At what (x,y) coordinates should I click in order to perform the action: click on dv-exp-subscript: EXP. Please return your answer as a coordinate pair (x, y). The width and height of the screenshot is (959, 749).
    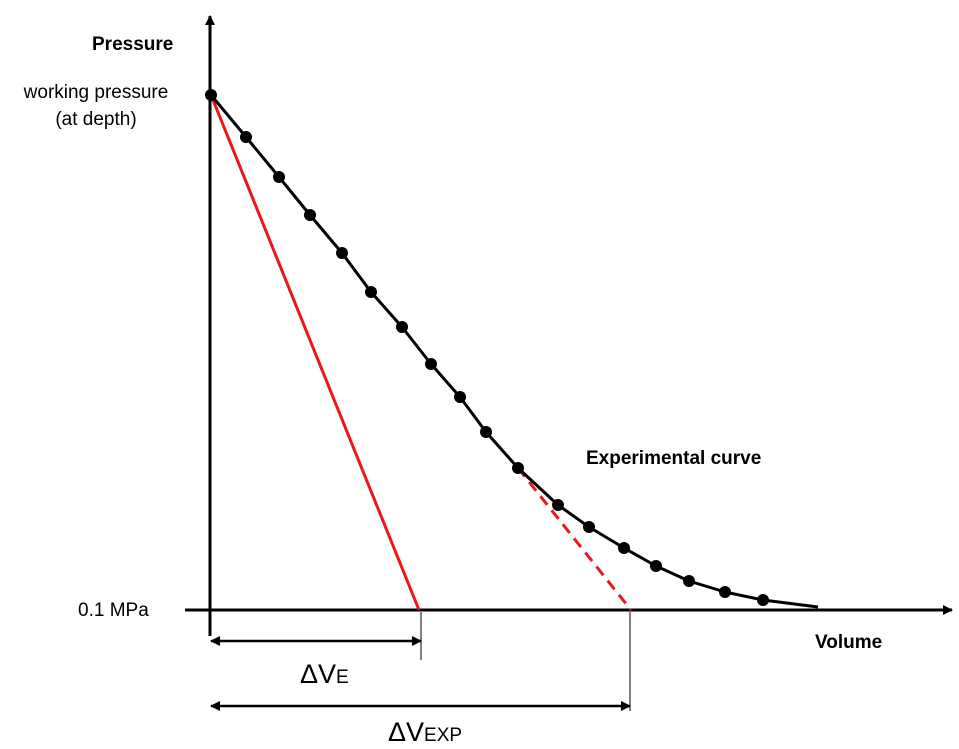
    Looking at the image, I should click on (443, 735).